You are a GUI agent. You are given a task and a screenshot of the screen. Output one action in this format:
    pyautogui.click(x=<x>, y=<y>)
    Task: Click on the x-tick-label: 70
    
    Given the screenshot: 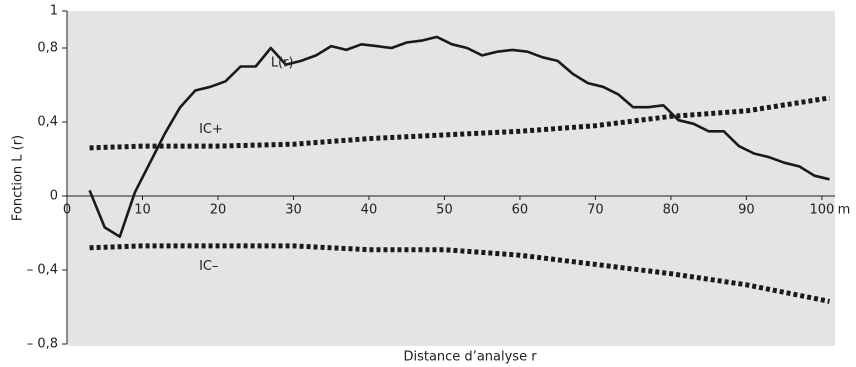 What is the action you would take?
    pyautogui.click(x=595, y=210)
    